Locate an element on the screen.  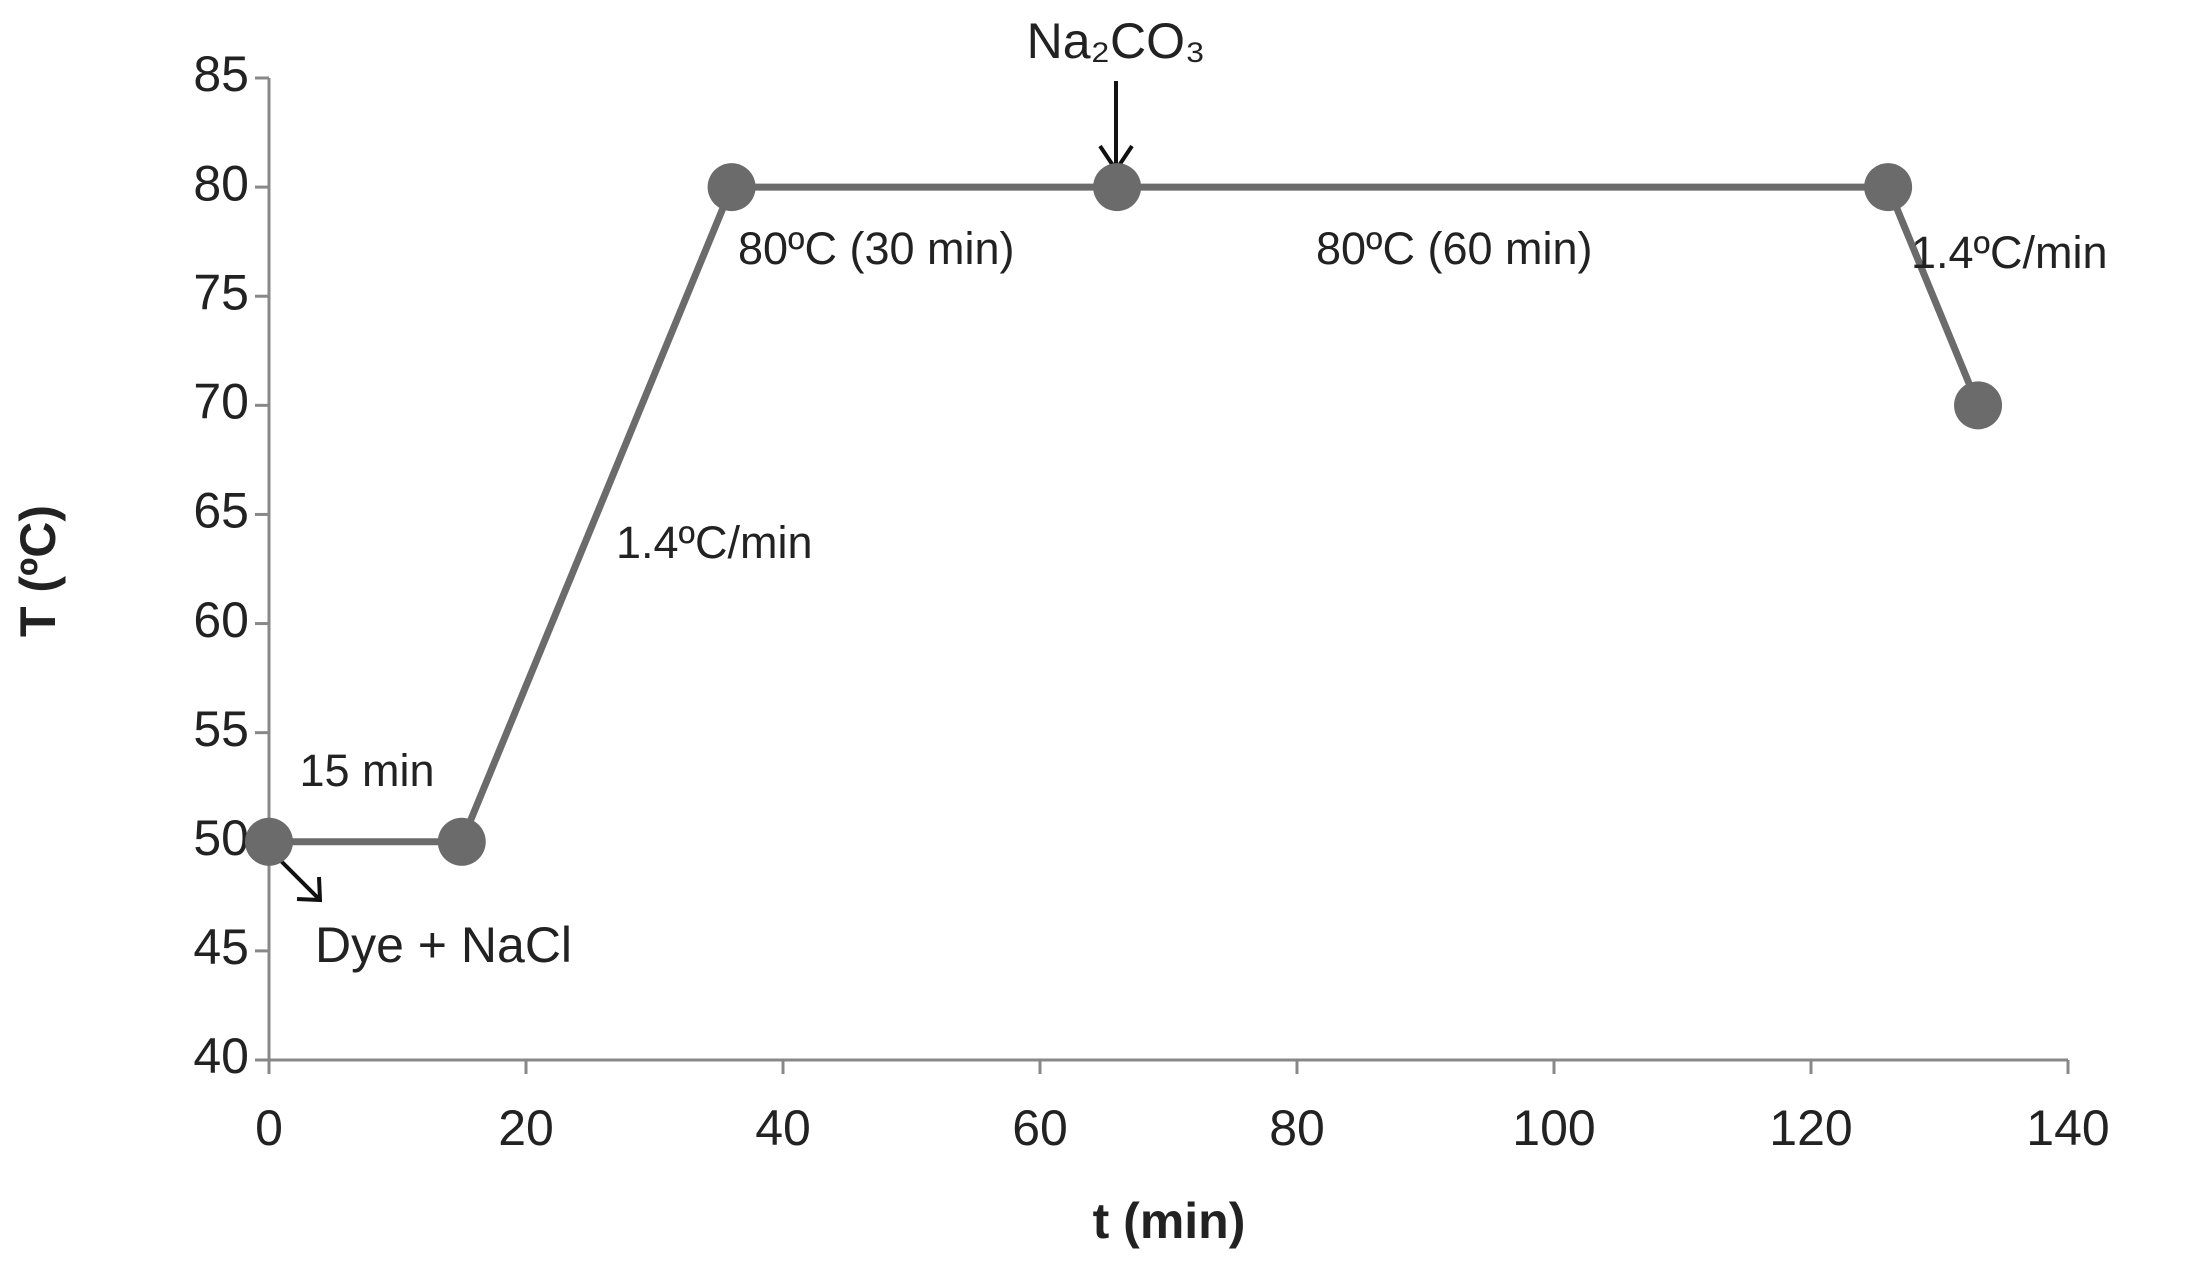
annotation: 15 min is located at coordinates (366, 770).